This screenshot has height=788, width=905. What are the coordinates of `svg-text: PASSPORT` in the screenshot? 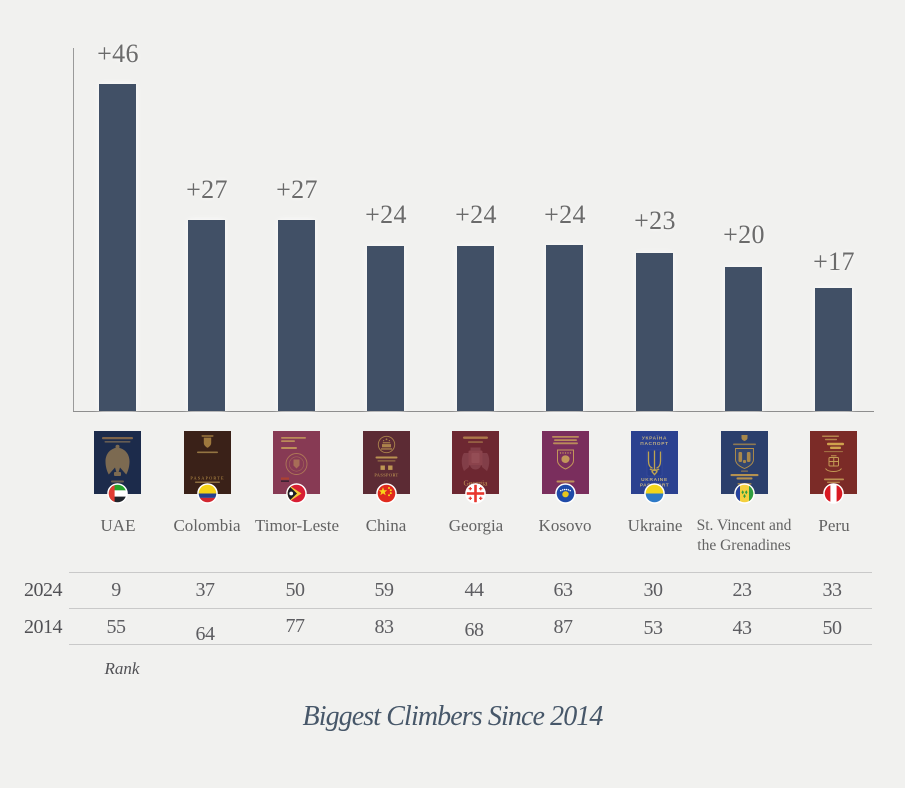 It's located at (386, 475).